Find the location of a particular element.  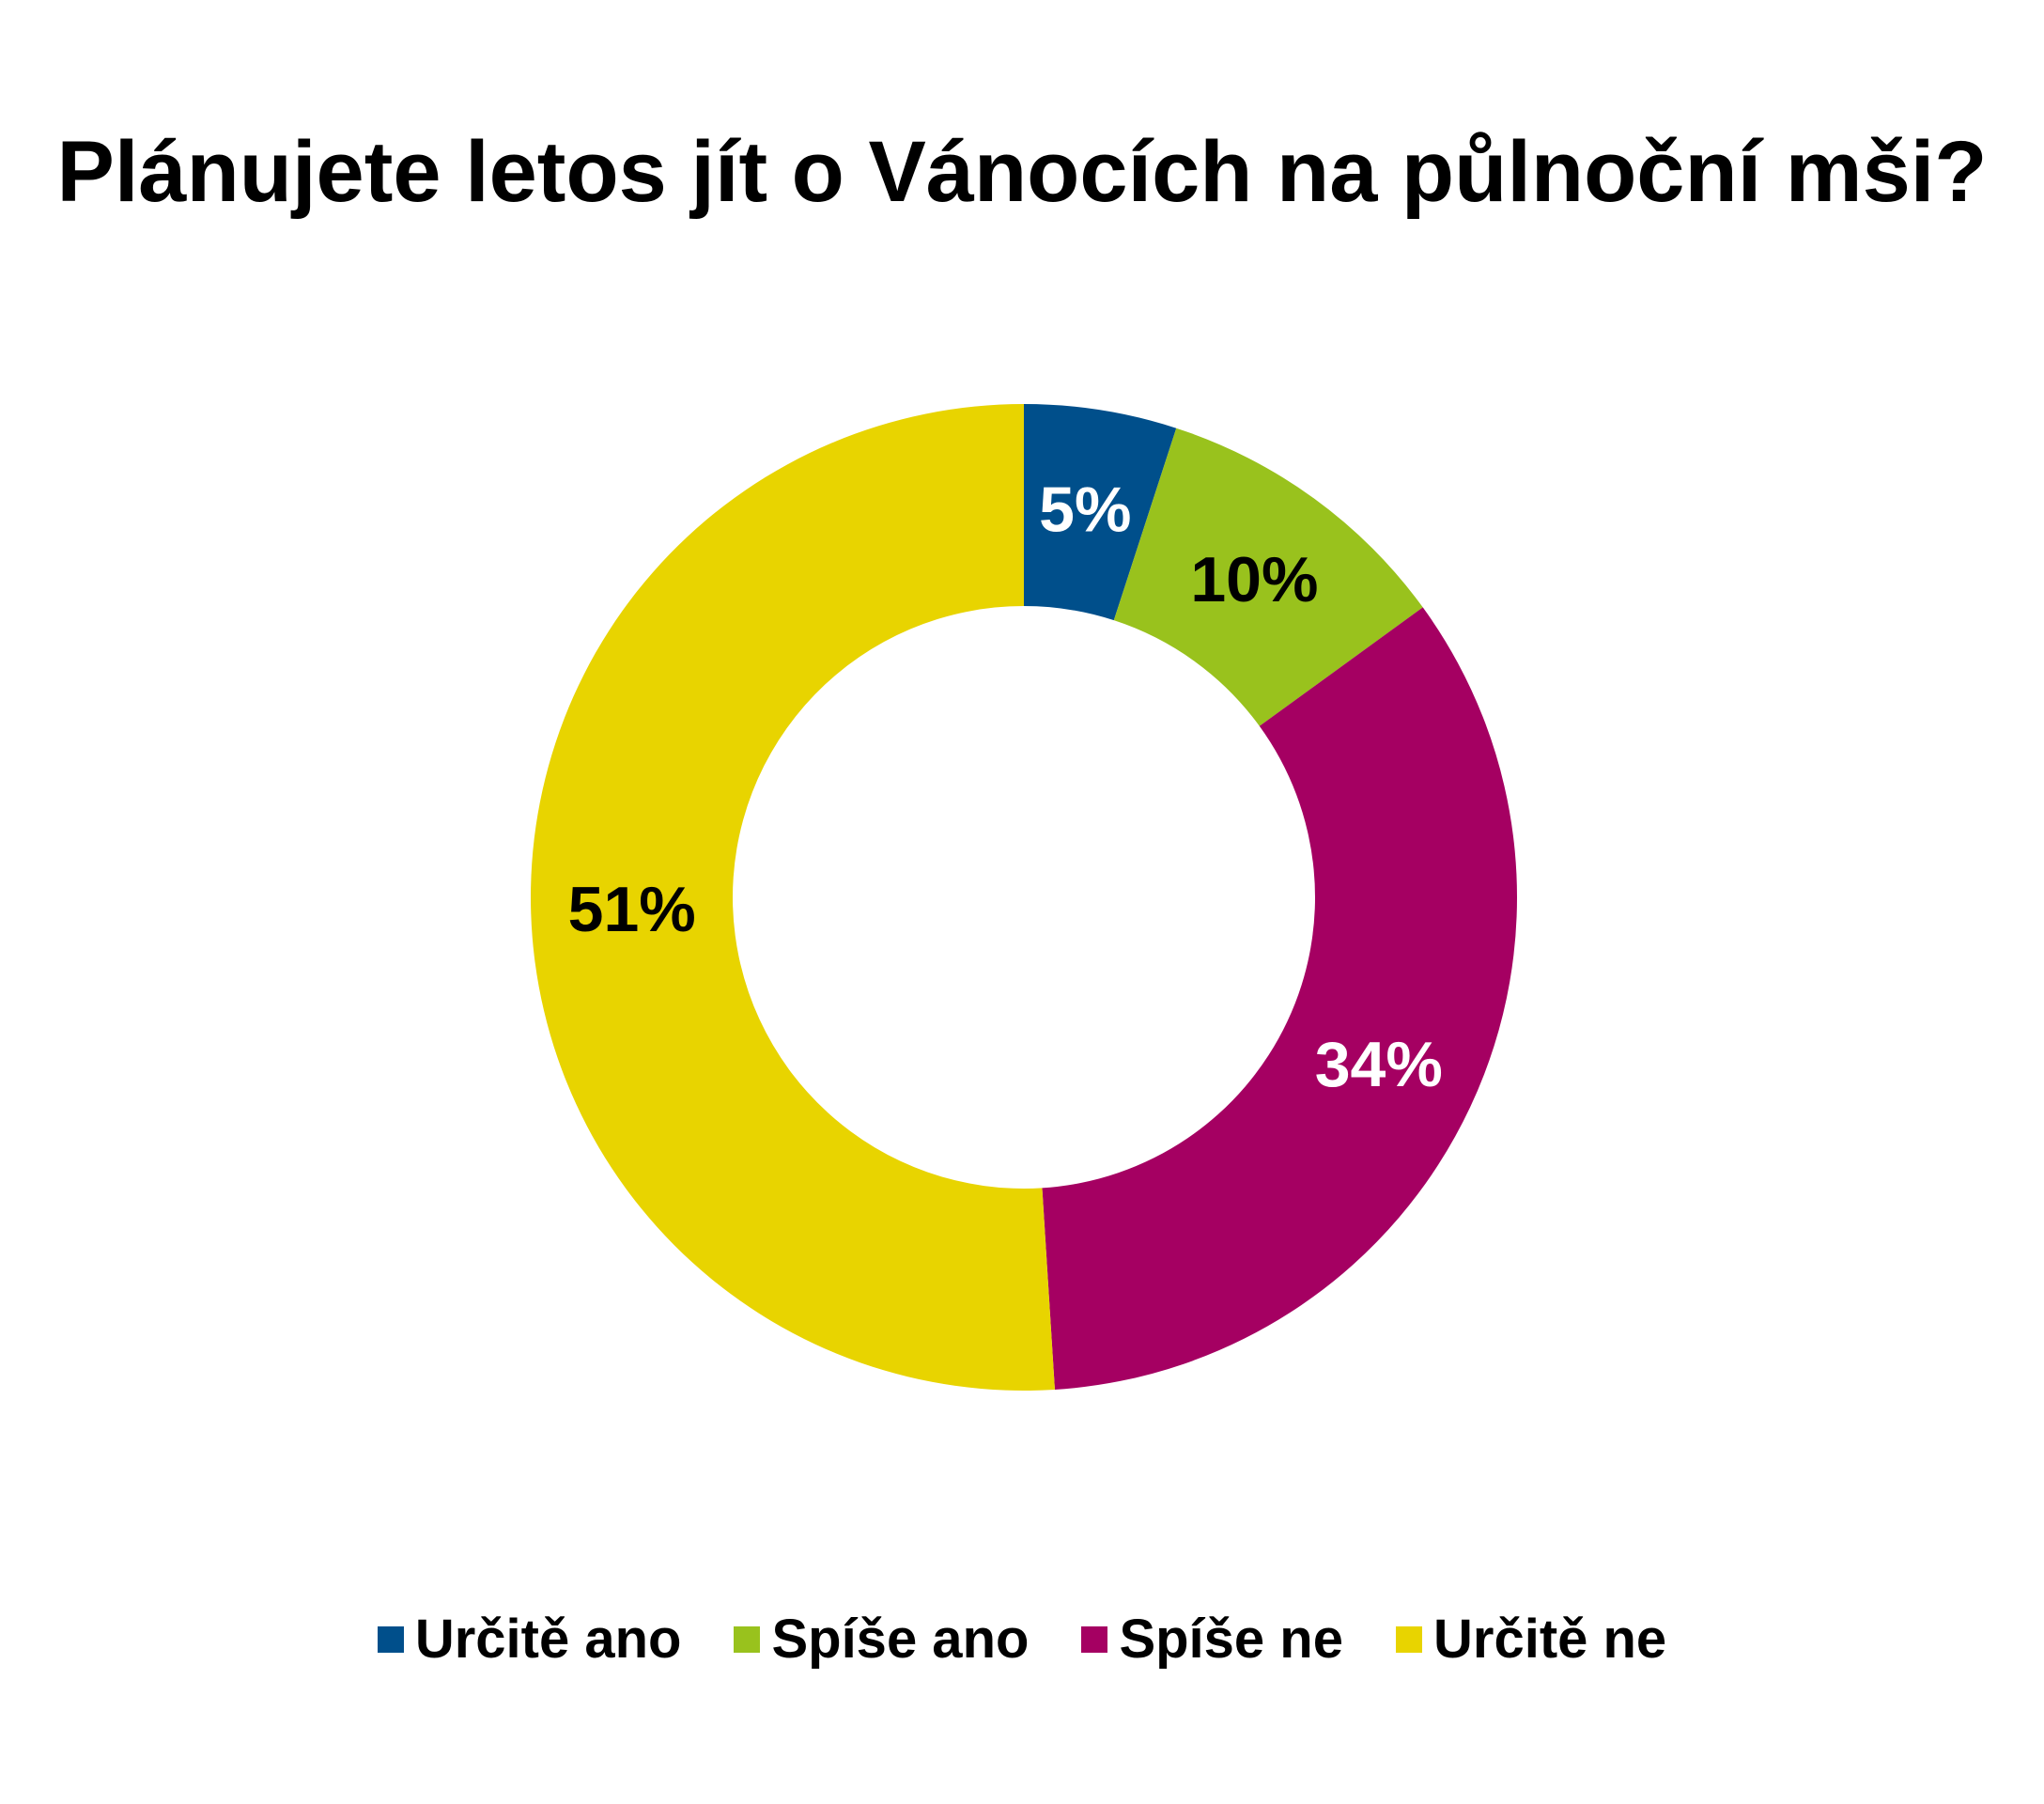

legend-swatch-urcite-ne is located at coordinates (1408, 1639).